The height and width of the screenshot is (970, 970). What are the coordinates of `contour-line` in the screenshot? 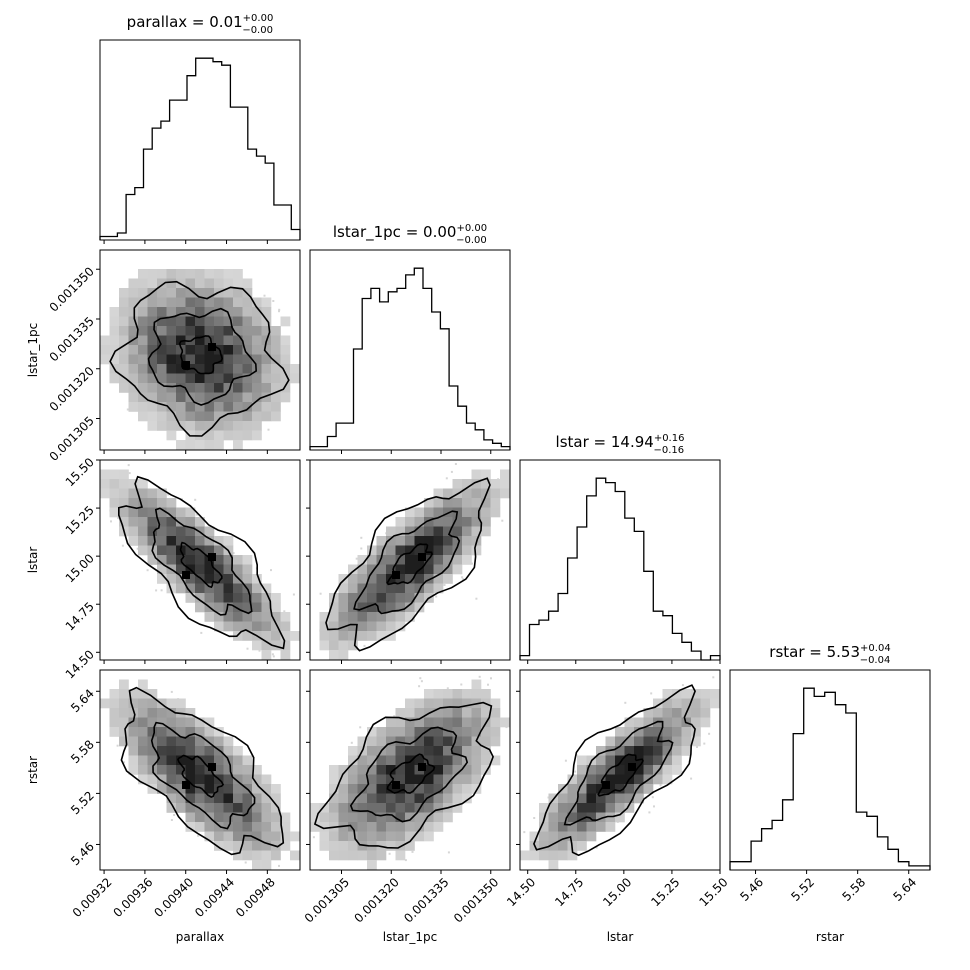 It's located at (407, 562).